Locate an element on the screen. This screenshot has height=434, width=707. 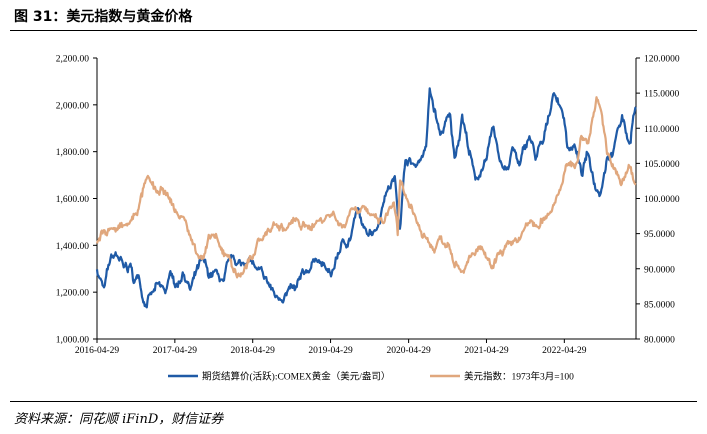
source-rule is located at coordinates (353, 401).